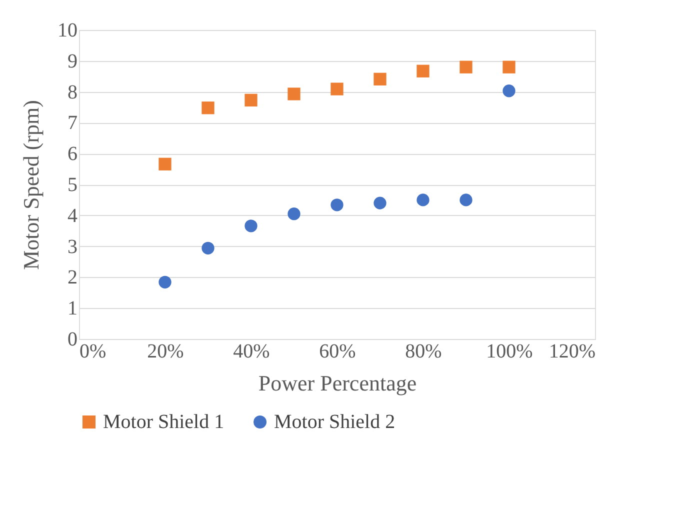  What do you see at coordinates (73, 154) in the screenshot?
I see `y-tick-label: 6` at bounding box center [73, 154].